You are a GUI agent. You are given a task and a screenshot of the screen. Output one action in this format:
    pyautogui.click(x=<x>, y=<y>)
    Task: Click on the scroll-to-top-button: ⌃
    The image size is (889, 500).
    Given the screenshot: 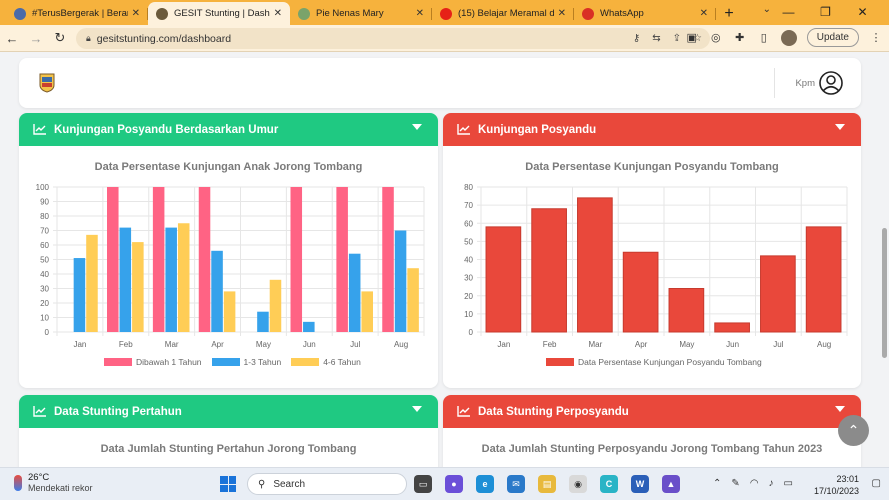 What is the action you would take?
    pyautogui.click(x=853, y=430)
    